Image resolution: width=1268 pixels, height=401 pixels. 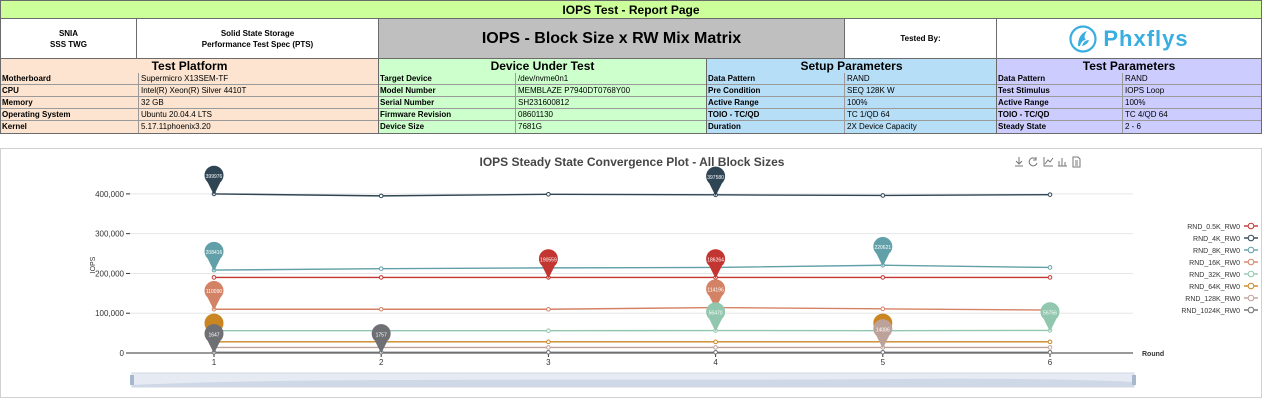 I want to click on org-line1: SNIA, so click(x=68, y=33).